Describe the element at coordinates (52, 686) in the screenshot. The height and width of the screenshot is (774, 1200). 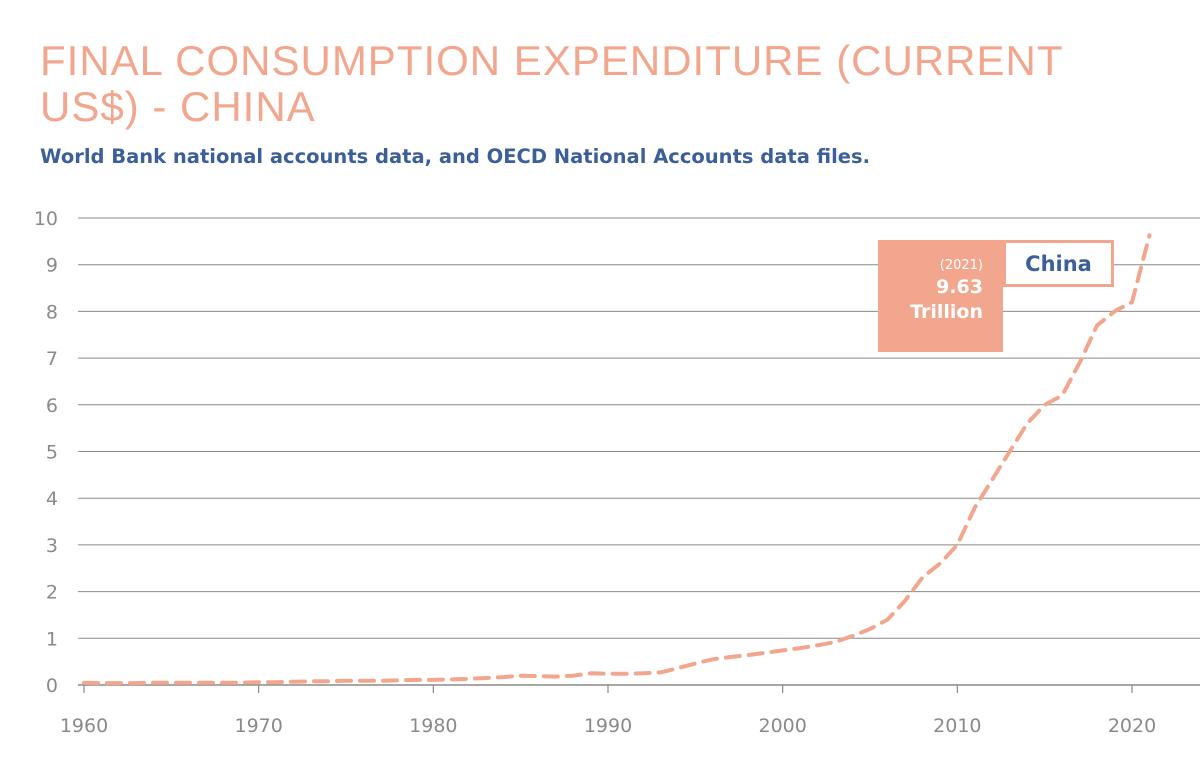
I see `y-tick-label-0: 0` at that location.